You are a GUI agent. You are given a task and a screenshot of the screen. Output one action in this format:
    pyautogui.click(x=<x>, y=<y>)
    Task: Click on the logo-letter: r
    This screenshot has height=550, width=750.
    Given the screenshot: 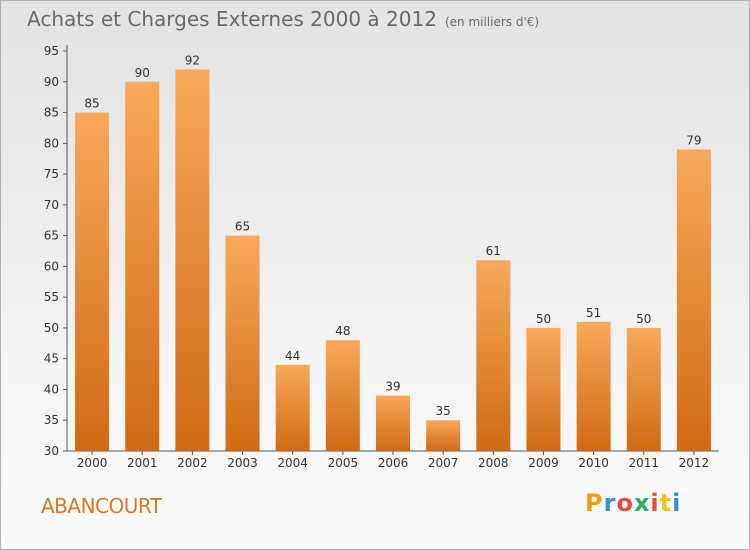 What is the action you would take?
    pyautogui.click(x=610, y=503)
    